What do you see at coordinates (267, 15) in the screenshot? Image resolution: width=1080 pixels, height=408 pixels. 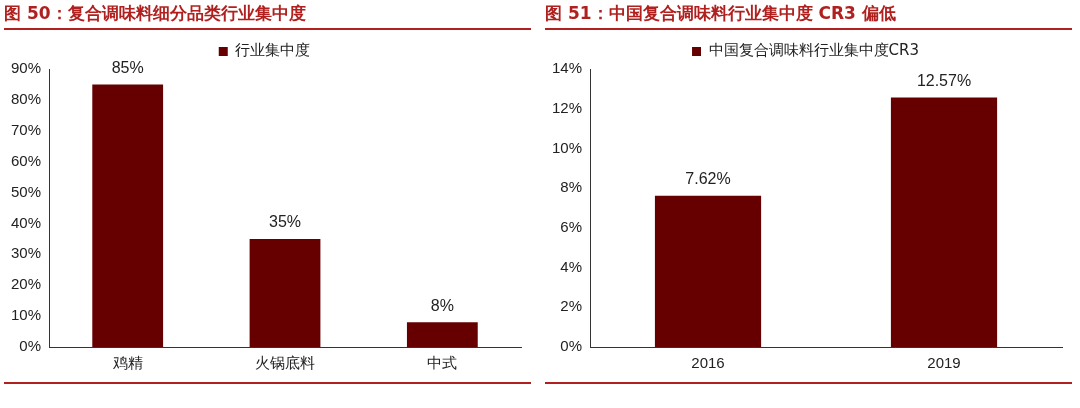 I see `chart-title: 图 50：复合调味料细分品类行业集中度` at bounding box center [267, 15].